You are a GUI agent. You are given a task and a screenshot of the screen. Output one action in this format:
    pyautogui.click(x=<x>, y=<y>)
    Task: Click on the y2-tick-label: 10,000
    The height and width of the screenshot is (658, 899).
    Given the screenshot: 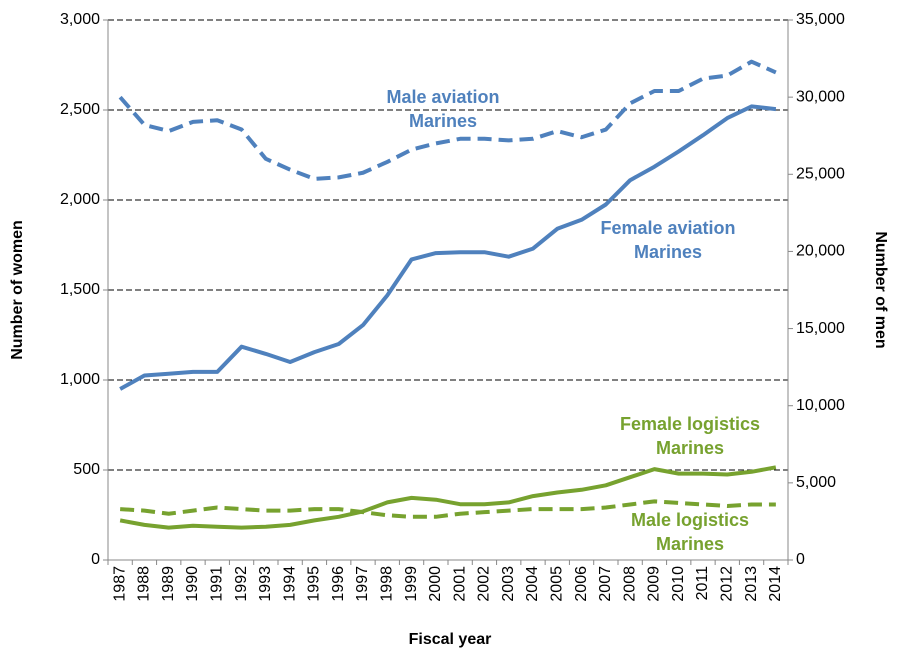 What is the action you would take?
    pyautogui.click(x=820, y=405)
    